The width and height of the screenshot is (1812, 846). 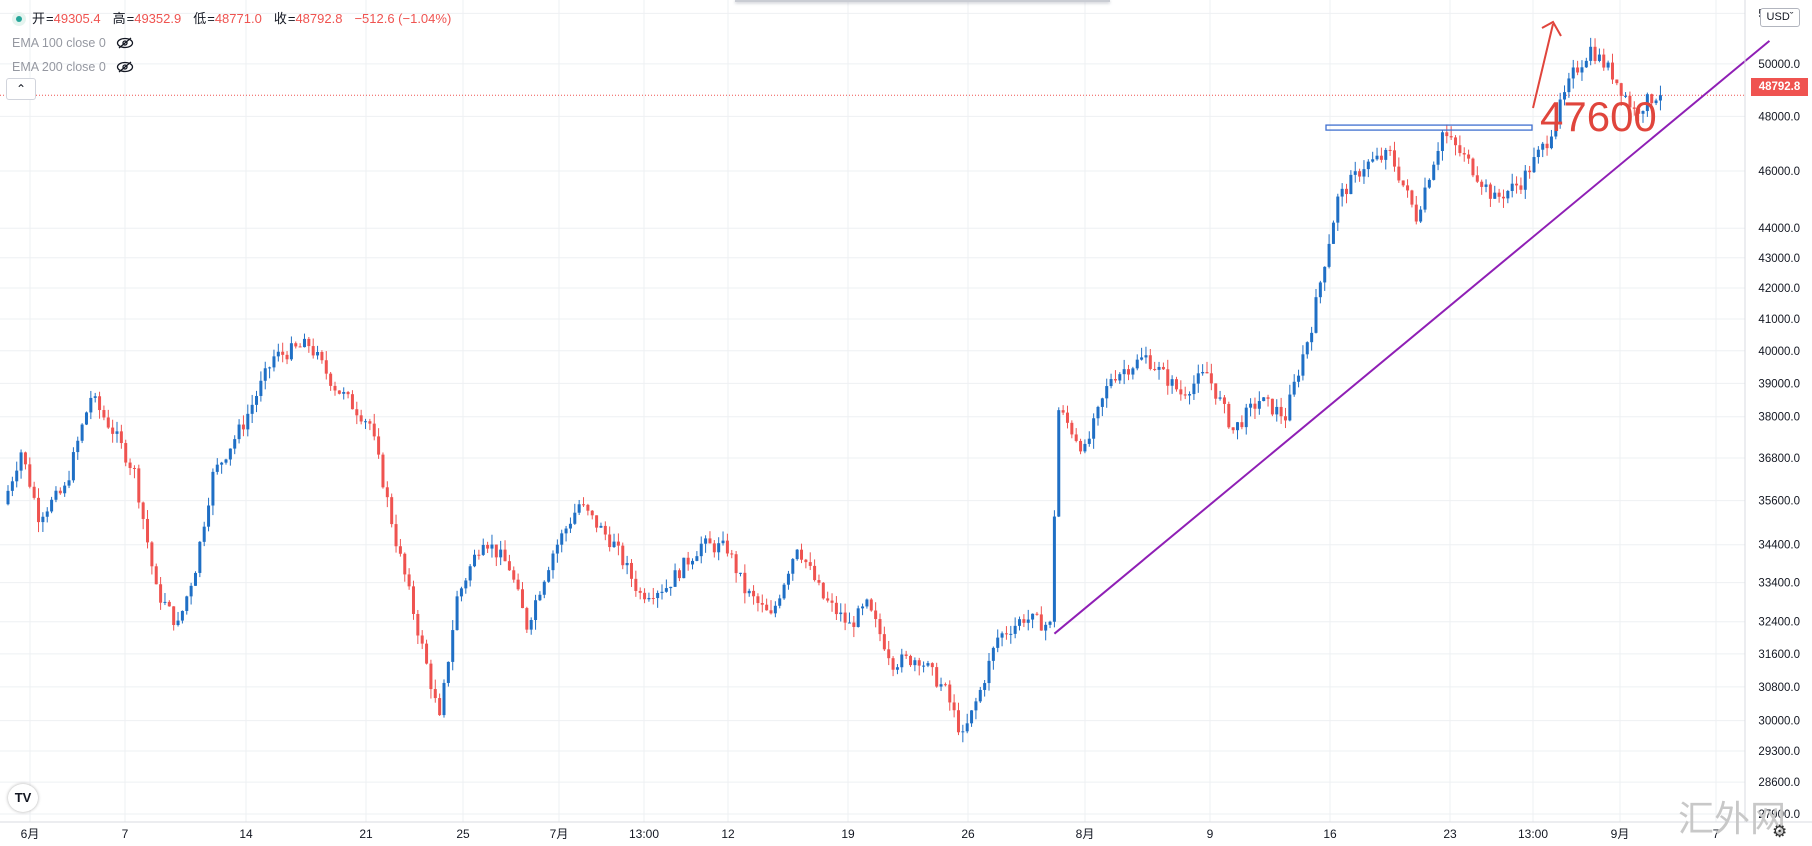 What do you see at coordinates (1779, 117) in the screenshot?
I see `price-tick-label: 48000.0` at bounding box center [1779, 117].